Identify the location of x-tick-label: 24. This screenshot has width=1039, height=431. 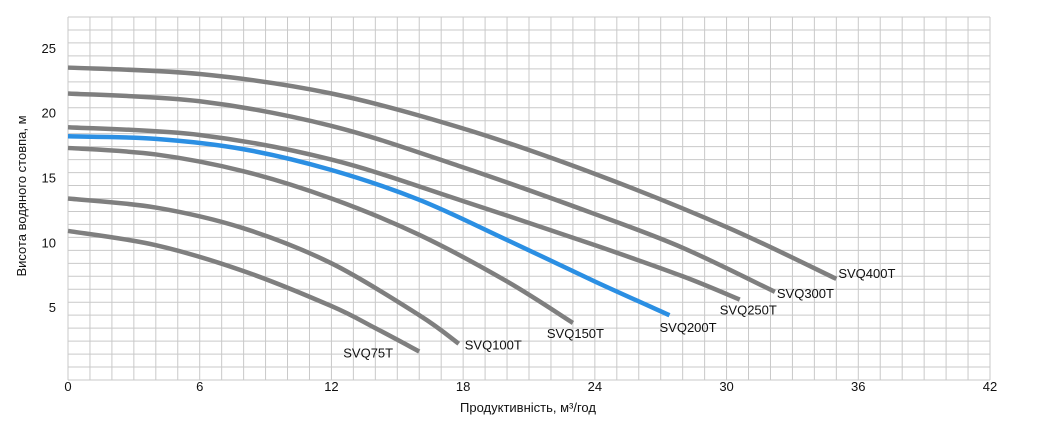
(595, 386).